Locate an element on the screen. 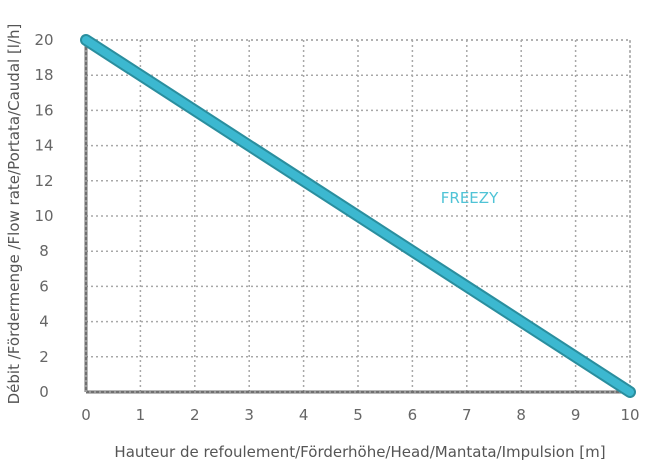 The height and width of the screenshot is (465, 645). x-tick-label: 2 is located at coordinates (195, 415).